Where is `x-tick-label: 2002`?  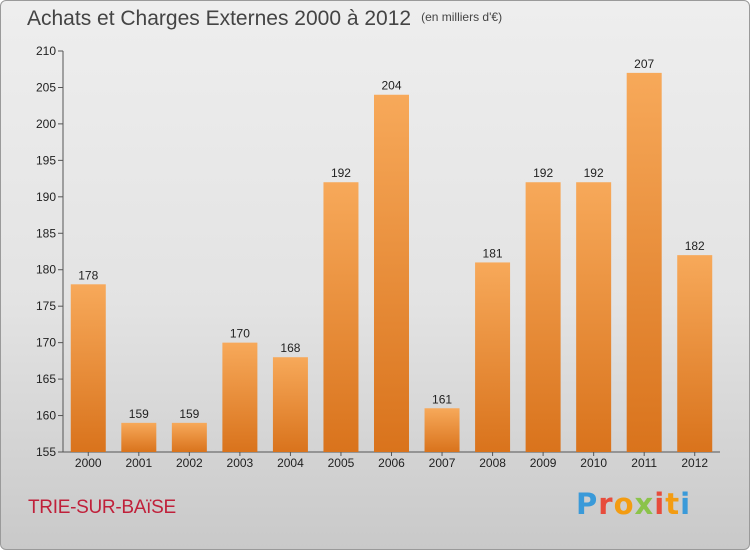 x-tick-label: 2002 is located at coordinates (189, 463).